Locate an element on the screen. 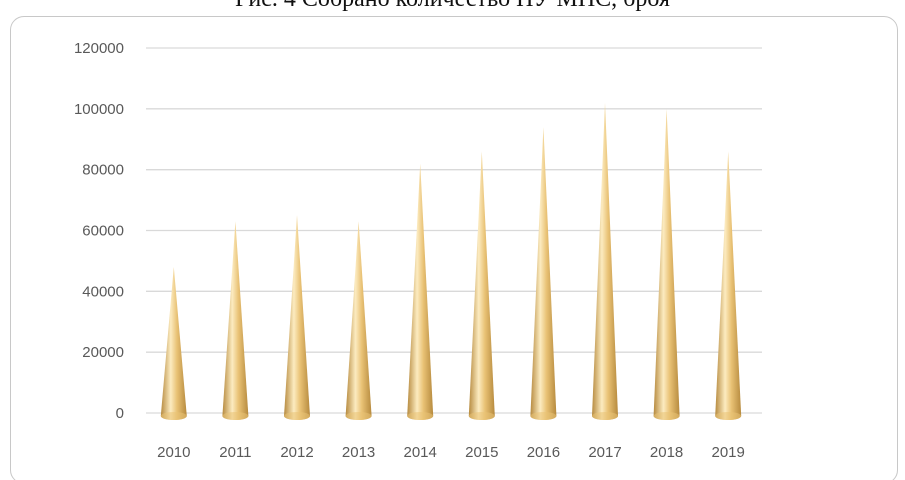  bar-2019 is located at coordinates (728, 285).